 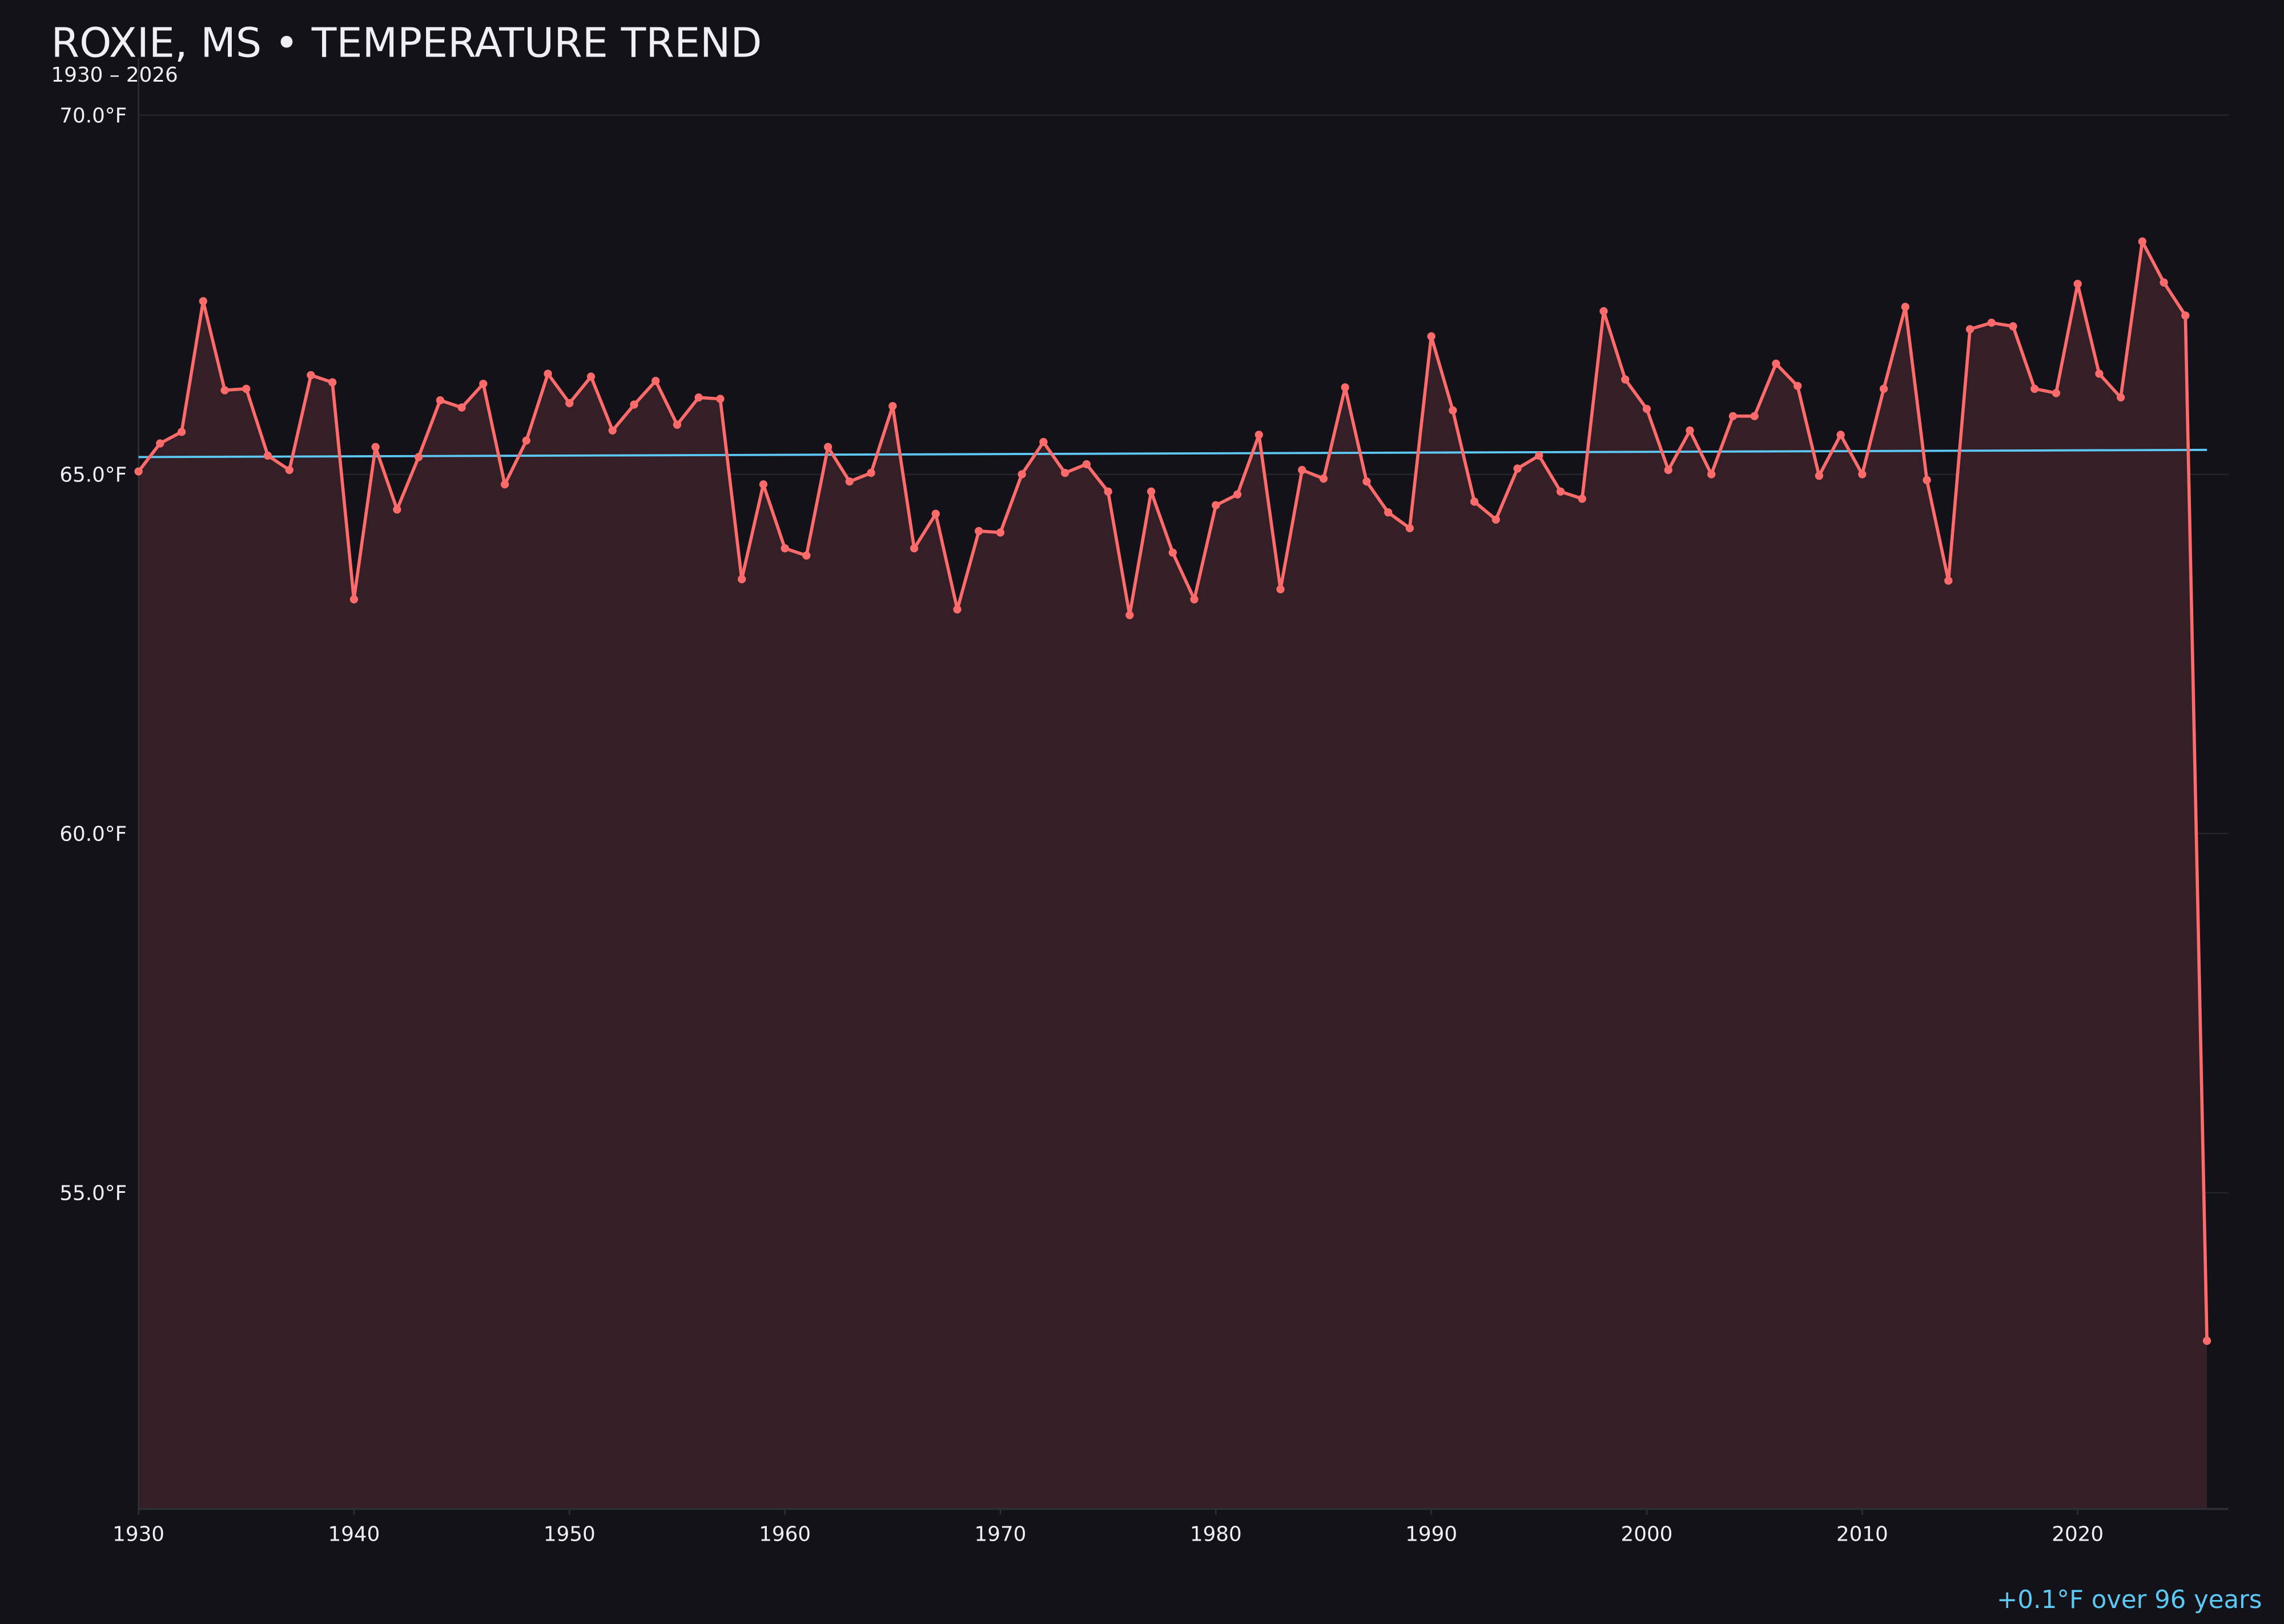 What do you see at coordinates (1647, 1534) in the screenshot?
I see `x-tick-label: 2000` at bounding box center [1647, 1534].